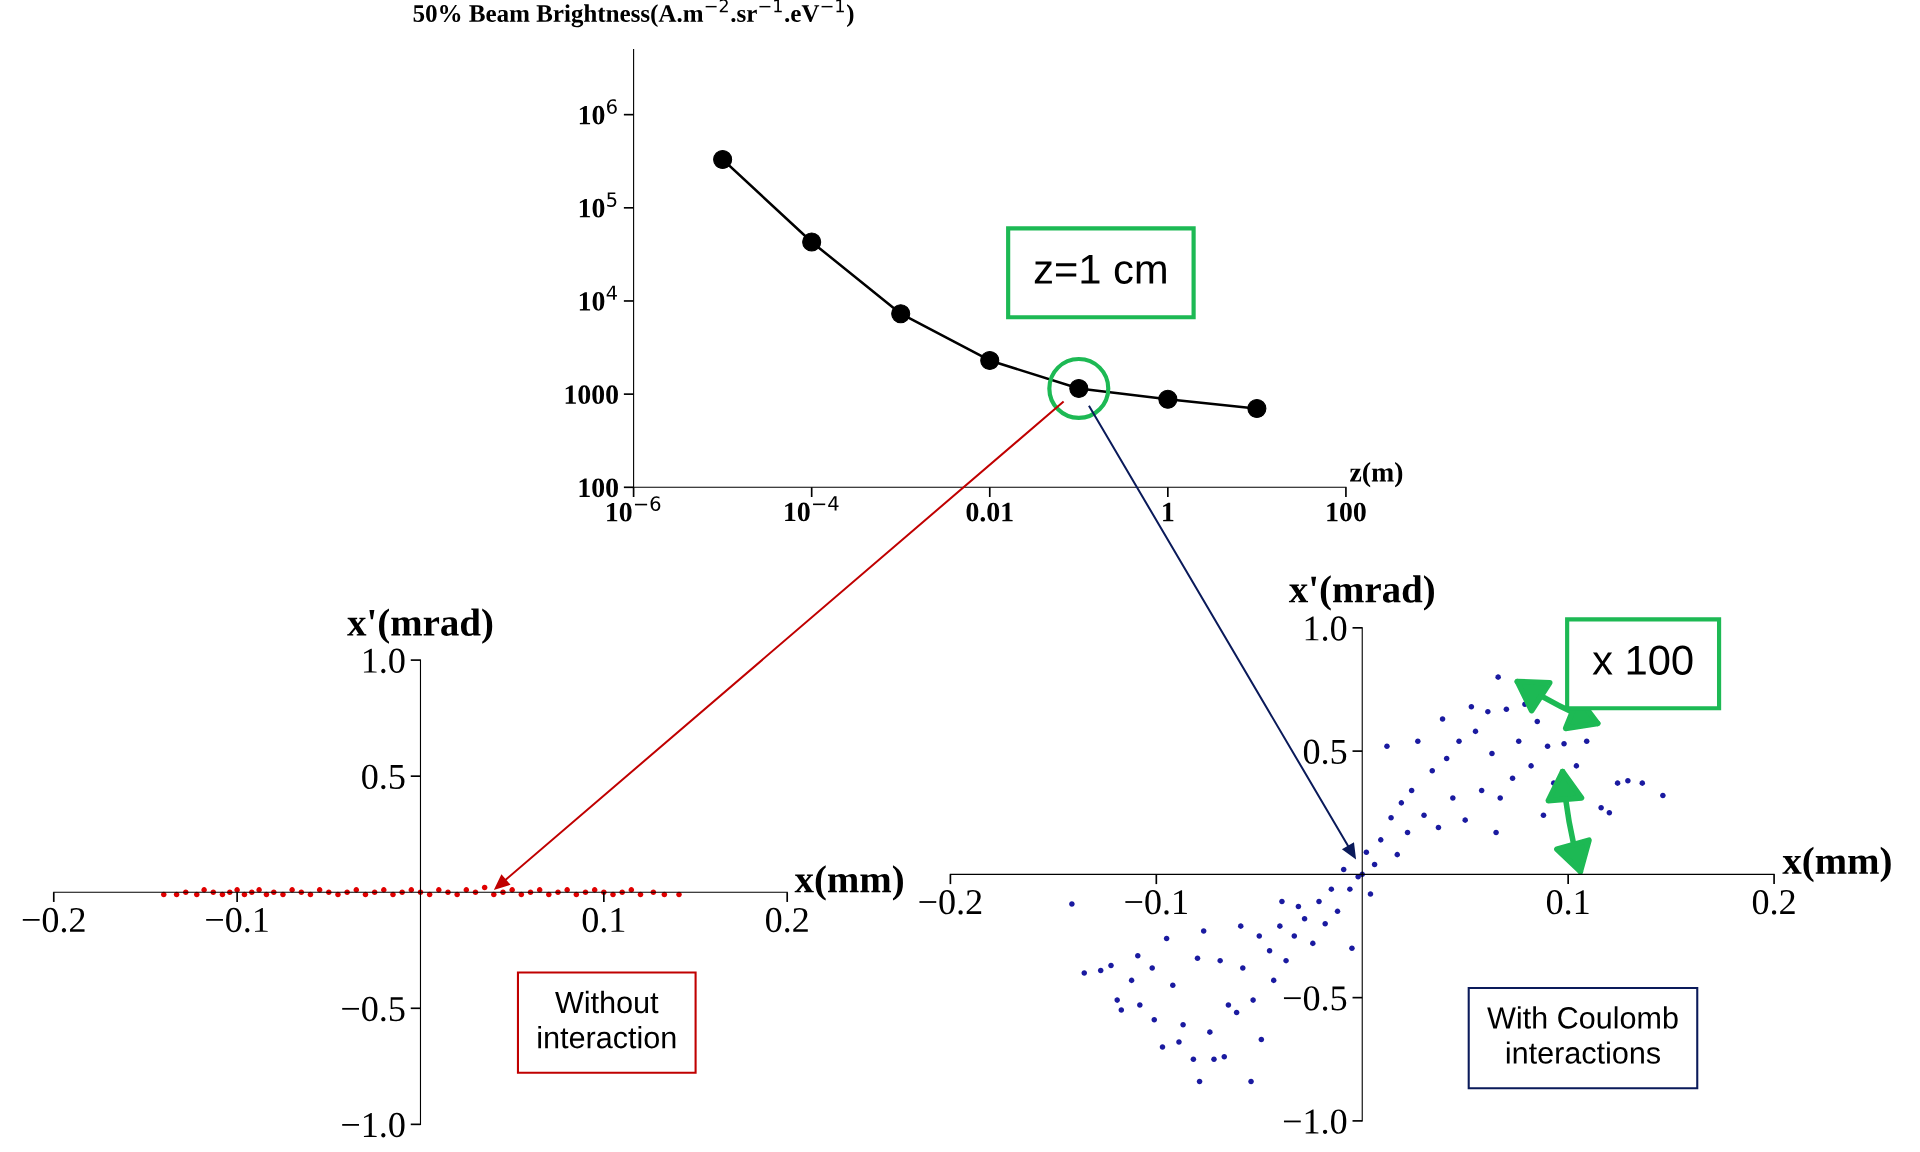  Describe the element at coordinates (634, 509) in the screenshot. I see `x-tick-label: 10$^{−6}$` at that location.